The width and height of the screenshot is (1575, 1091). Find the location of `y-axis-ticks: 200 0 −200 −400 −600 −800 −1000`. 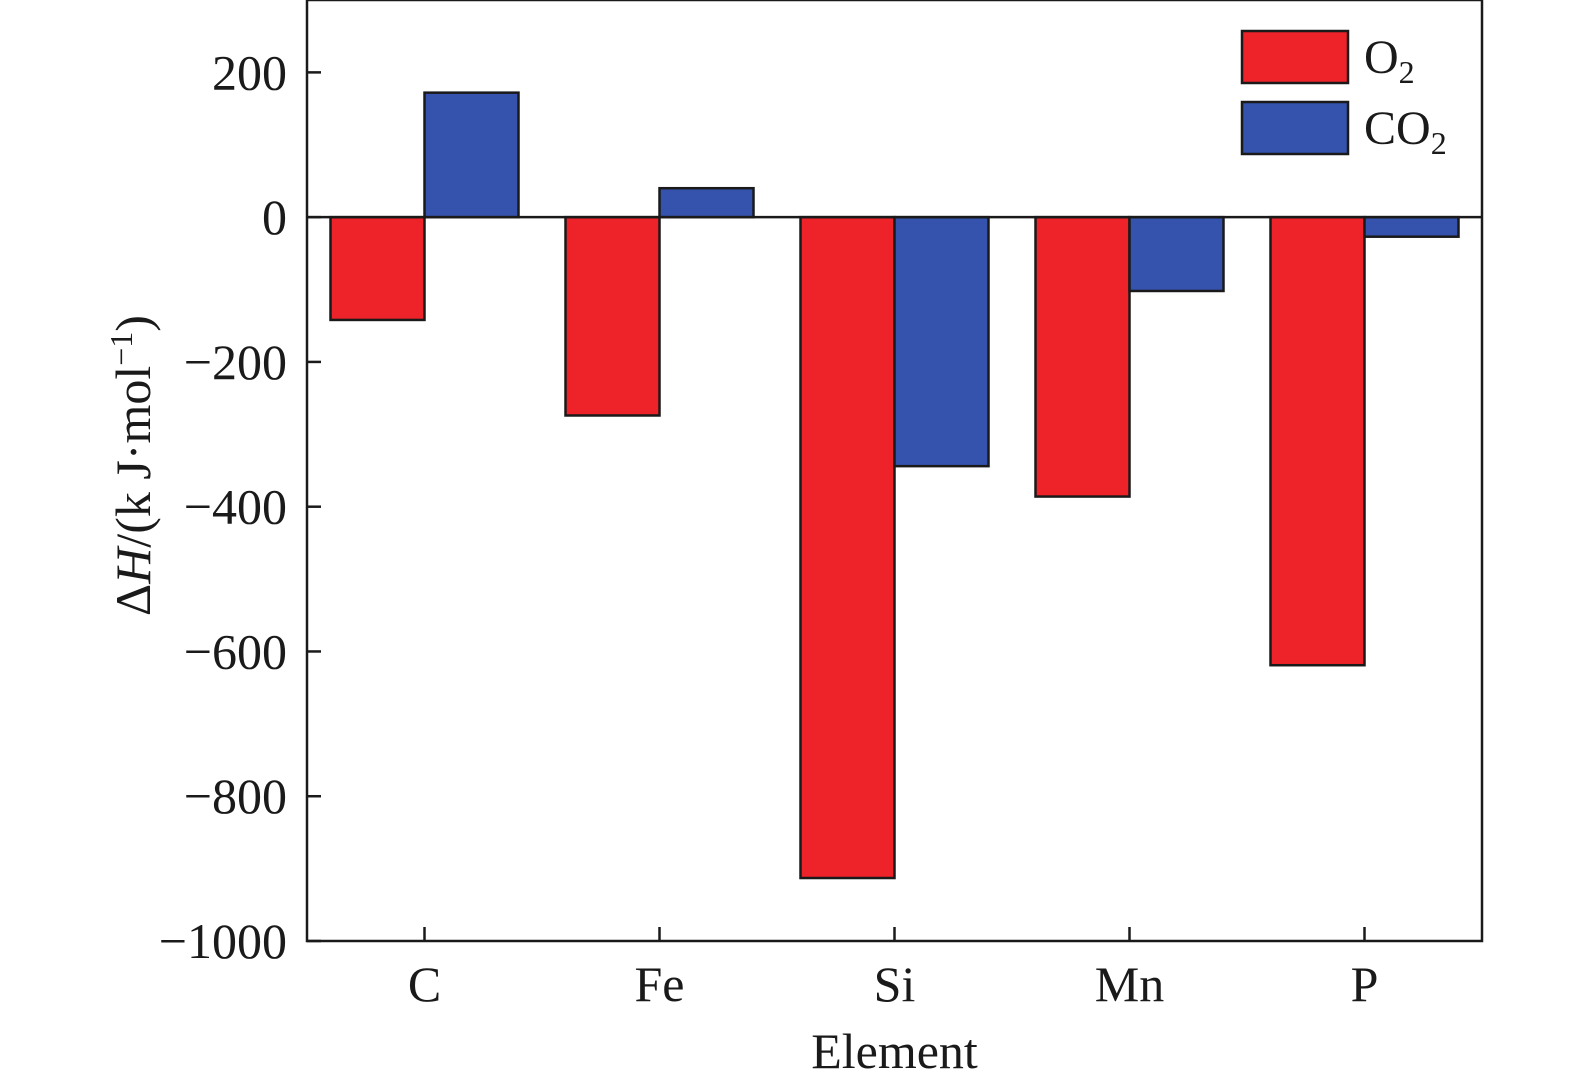

y-axis-ticks: 200 0 −200 −400 −600 −800 −1000 is located at coordinates (240, 506).